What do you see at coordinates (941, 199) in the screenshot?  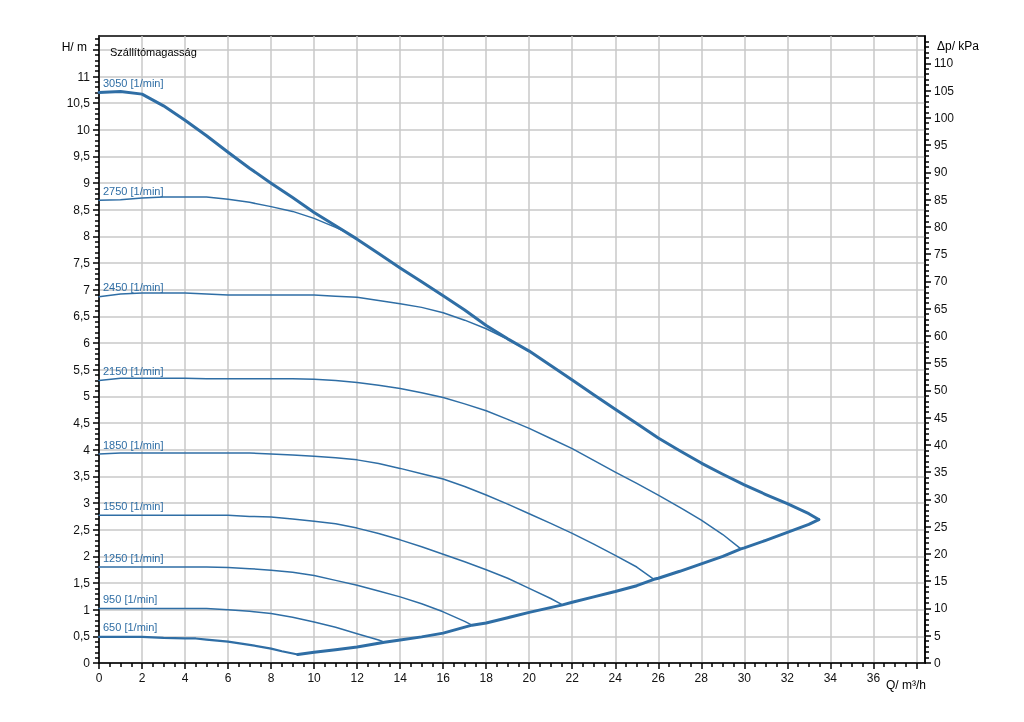 I see `y2-tick-label: 85` at bounding box center [941, 199].